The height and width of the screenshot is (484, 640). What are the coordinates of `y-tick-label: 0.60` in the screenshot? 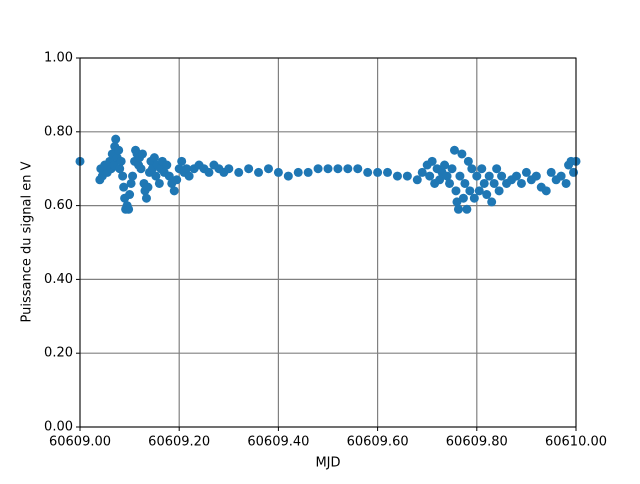 It's located at (58, 205).